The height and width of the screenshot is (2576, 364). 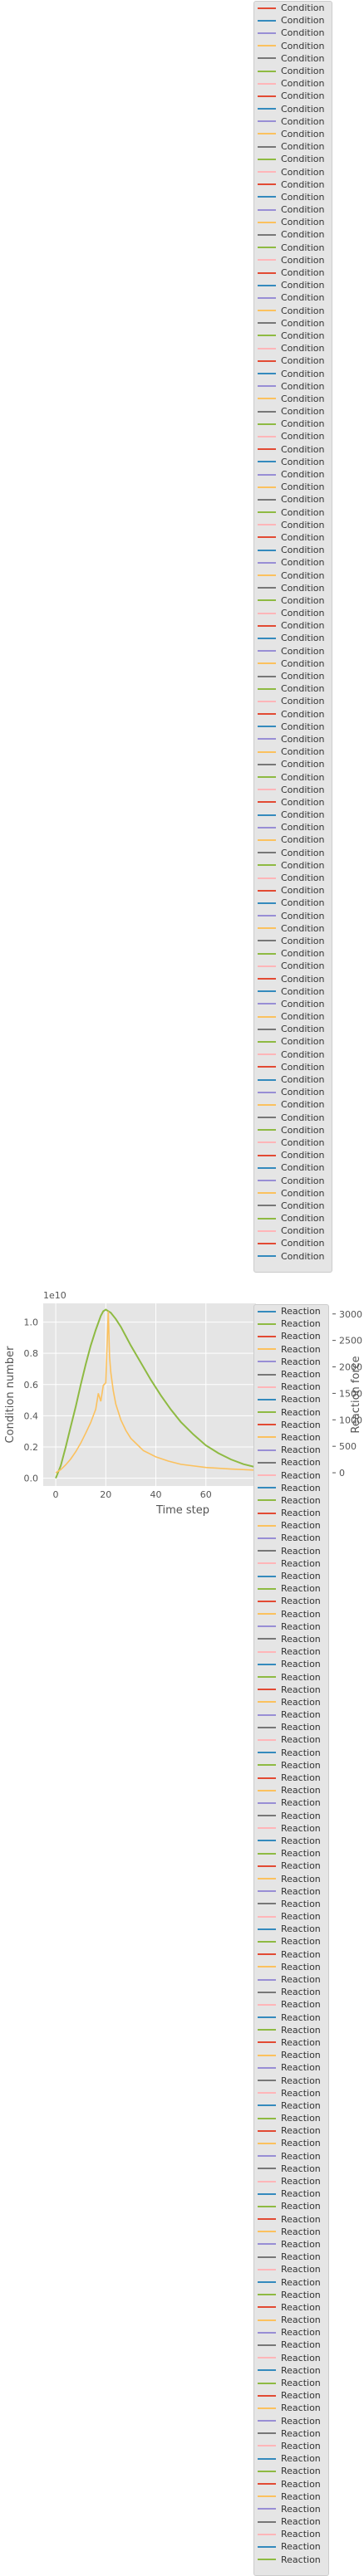 I want to click on condition-number-line, so click(x=155, y=1393).